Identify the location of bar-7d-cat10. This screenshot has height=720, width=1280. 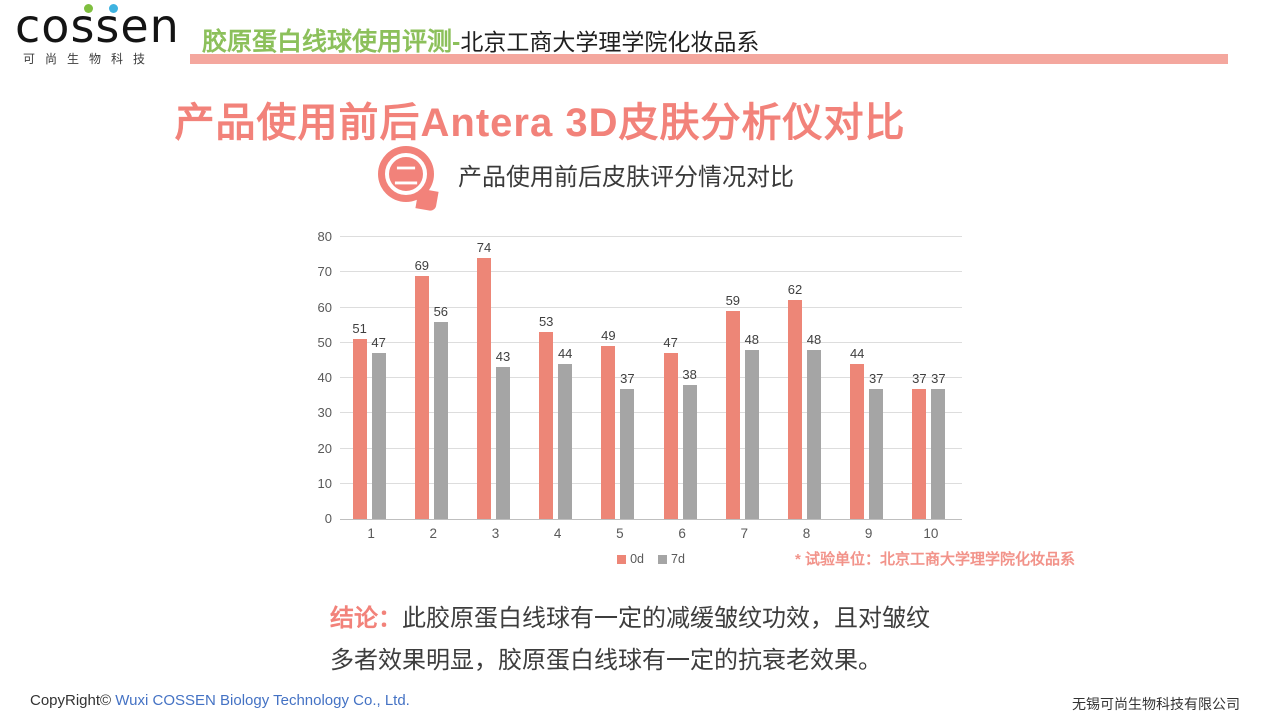
(938, 453).